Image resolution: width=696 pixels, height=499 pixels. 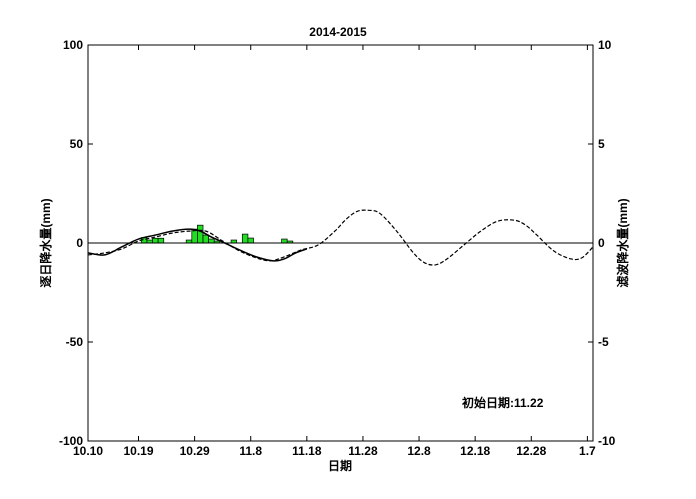 What do you see at coordinates (195, 451) in the screenshot?
I see `x-tick-label: 10.29` at bounding box center [195, 451].